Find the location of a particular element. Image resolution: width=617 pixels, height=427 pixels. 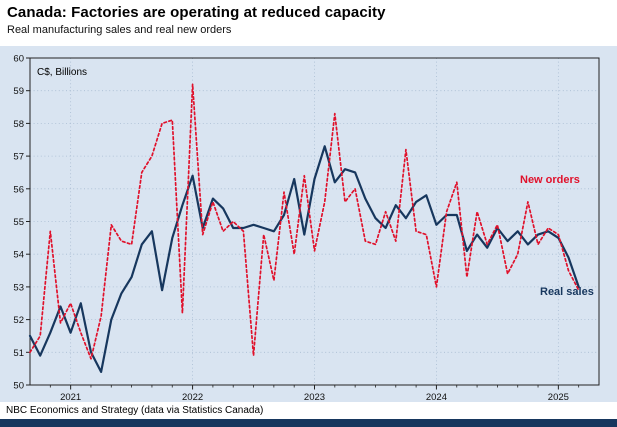

footer-accent-bar is located at coordinates (308, 423).